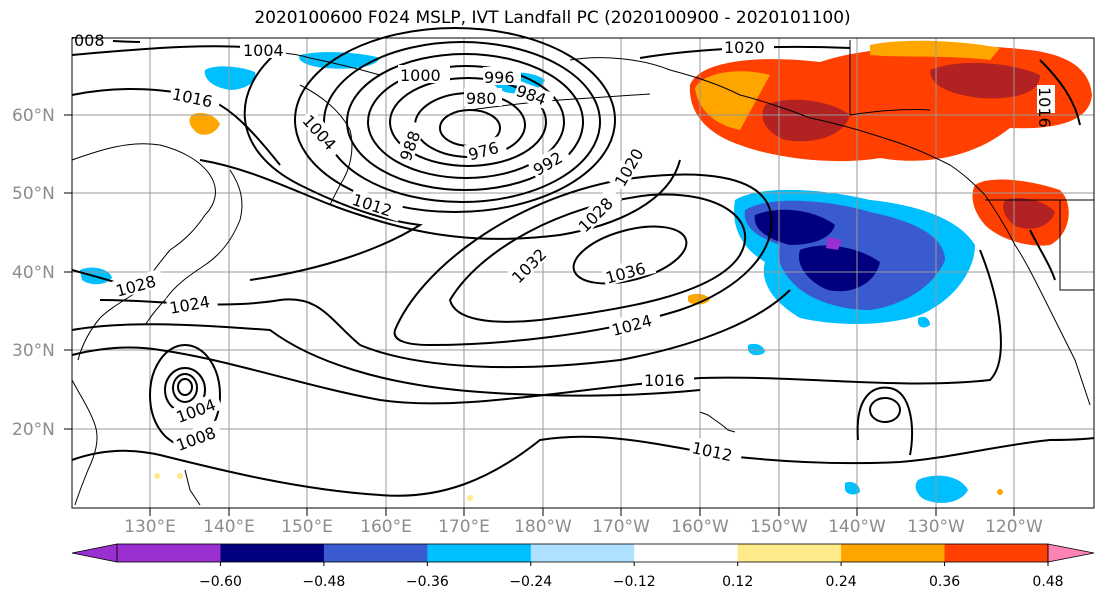  What do you see at coordinates (420, 75) in the screenshot?
I see `isobar-label: 1000` at bounding box center [420, 75].